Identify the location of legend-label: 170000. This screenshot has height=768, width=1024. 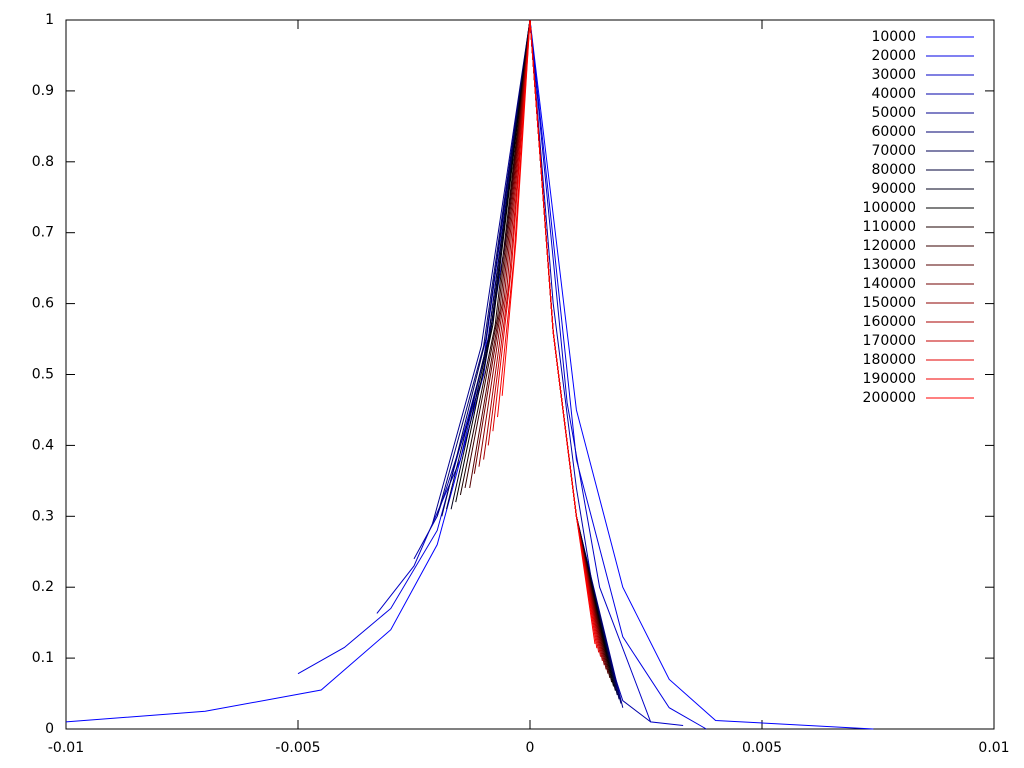
(889, 341).